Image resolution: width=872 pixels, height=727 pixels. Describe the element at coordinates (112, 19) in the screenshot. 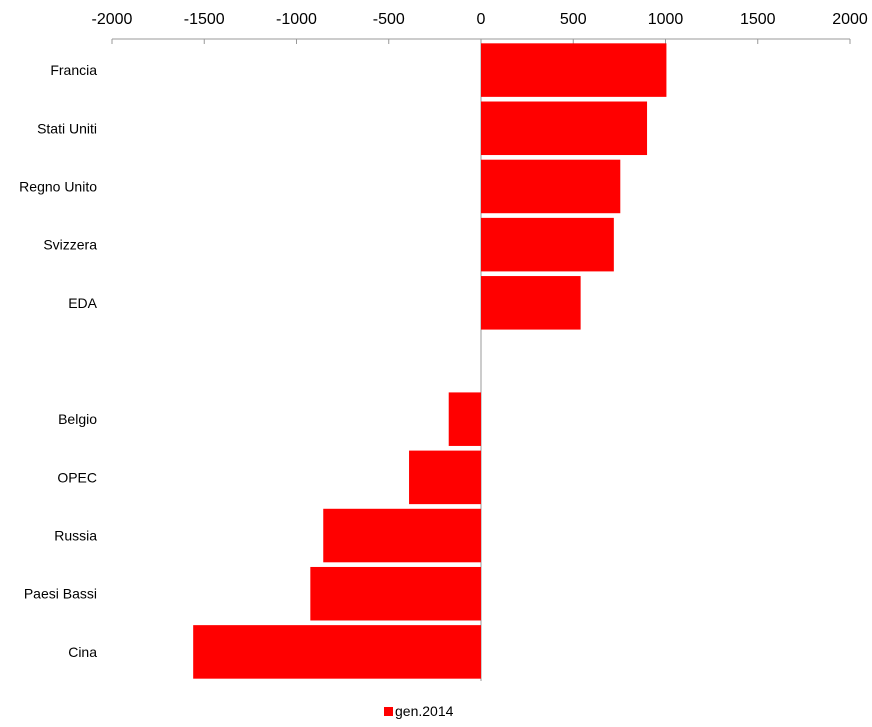

I see `x-tick-label: -2000` at that location.